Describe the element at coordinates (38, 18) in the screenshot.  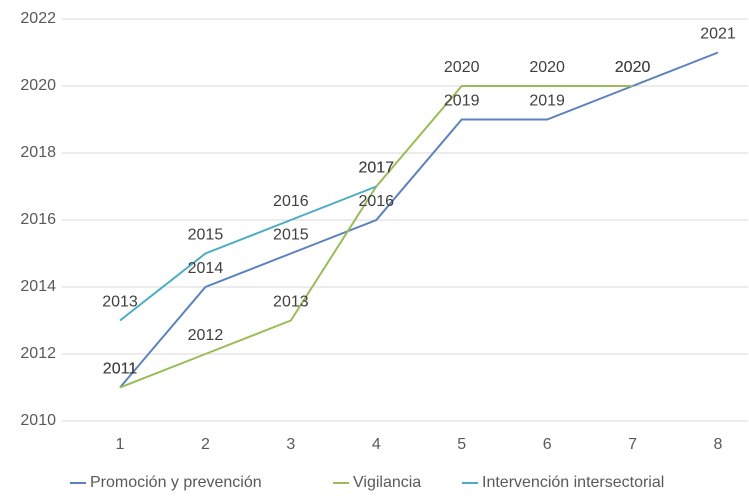
I see `y-tick-label: 2022` at that location.